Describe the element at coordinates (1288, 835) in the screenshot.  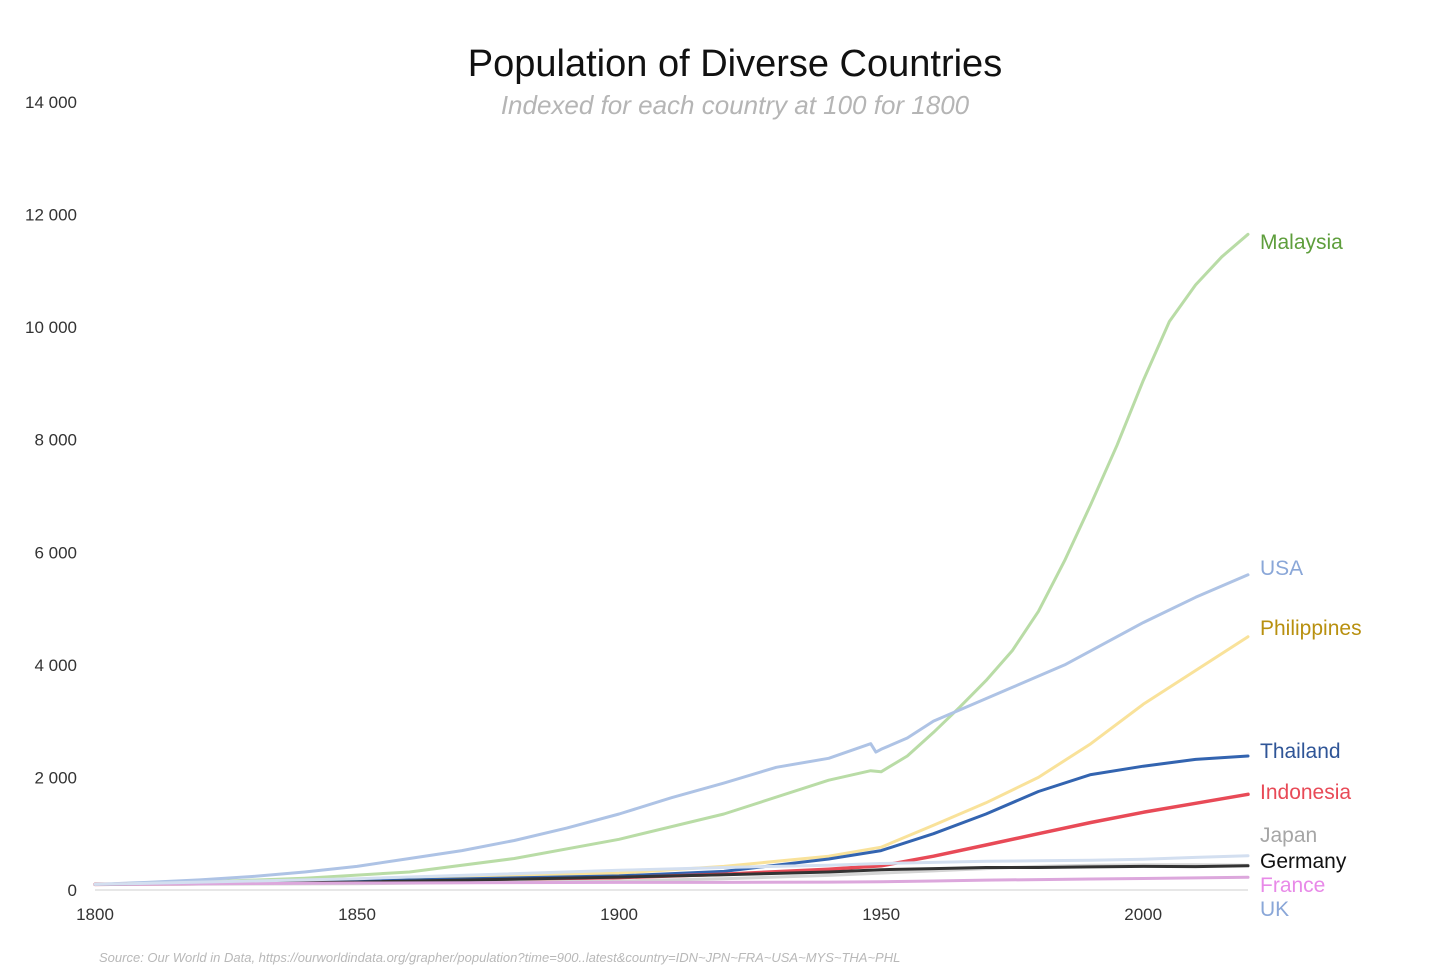
I see `series-label-japan: Japan` at that location.